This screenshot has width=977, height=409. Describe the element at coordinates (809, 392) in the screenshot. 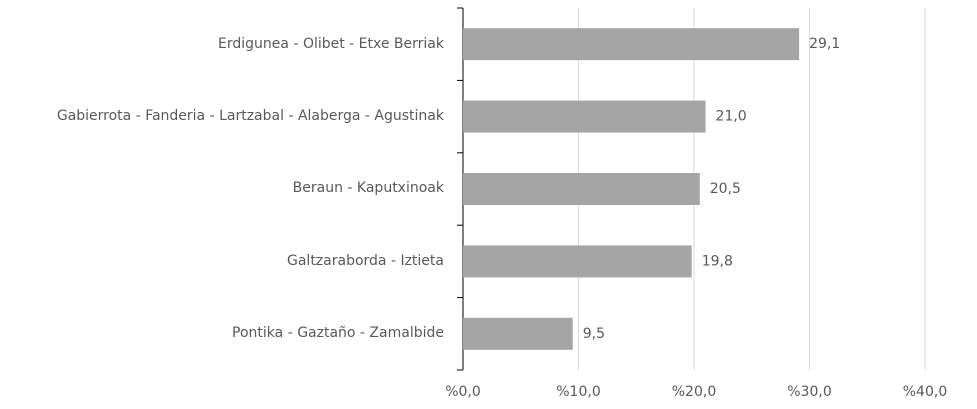

I see `x-tick-label: %30,0` at that location.